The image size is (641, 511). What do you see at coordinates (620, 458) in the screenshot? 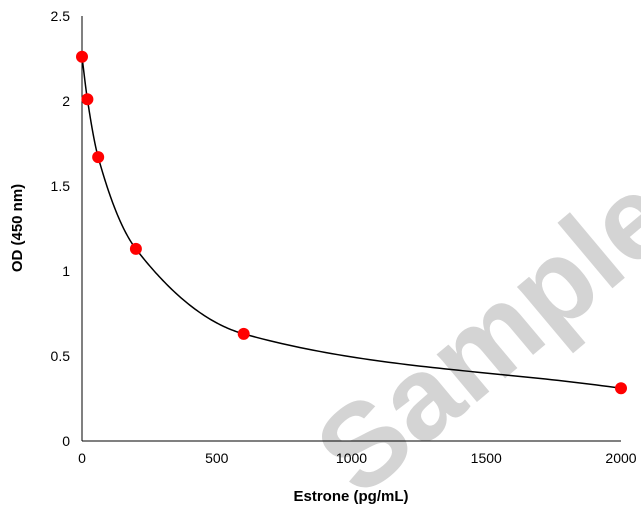
I see `x-tick-label: 2000` at bounding box center [620, 458].